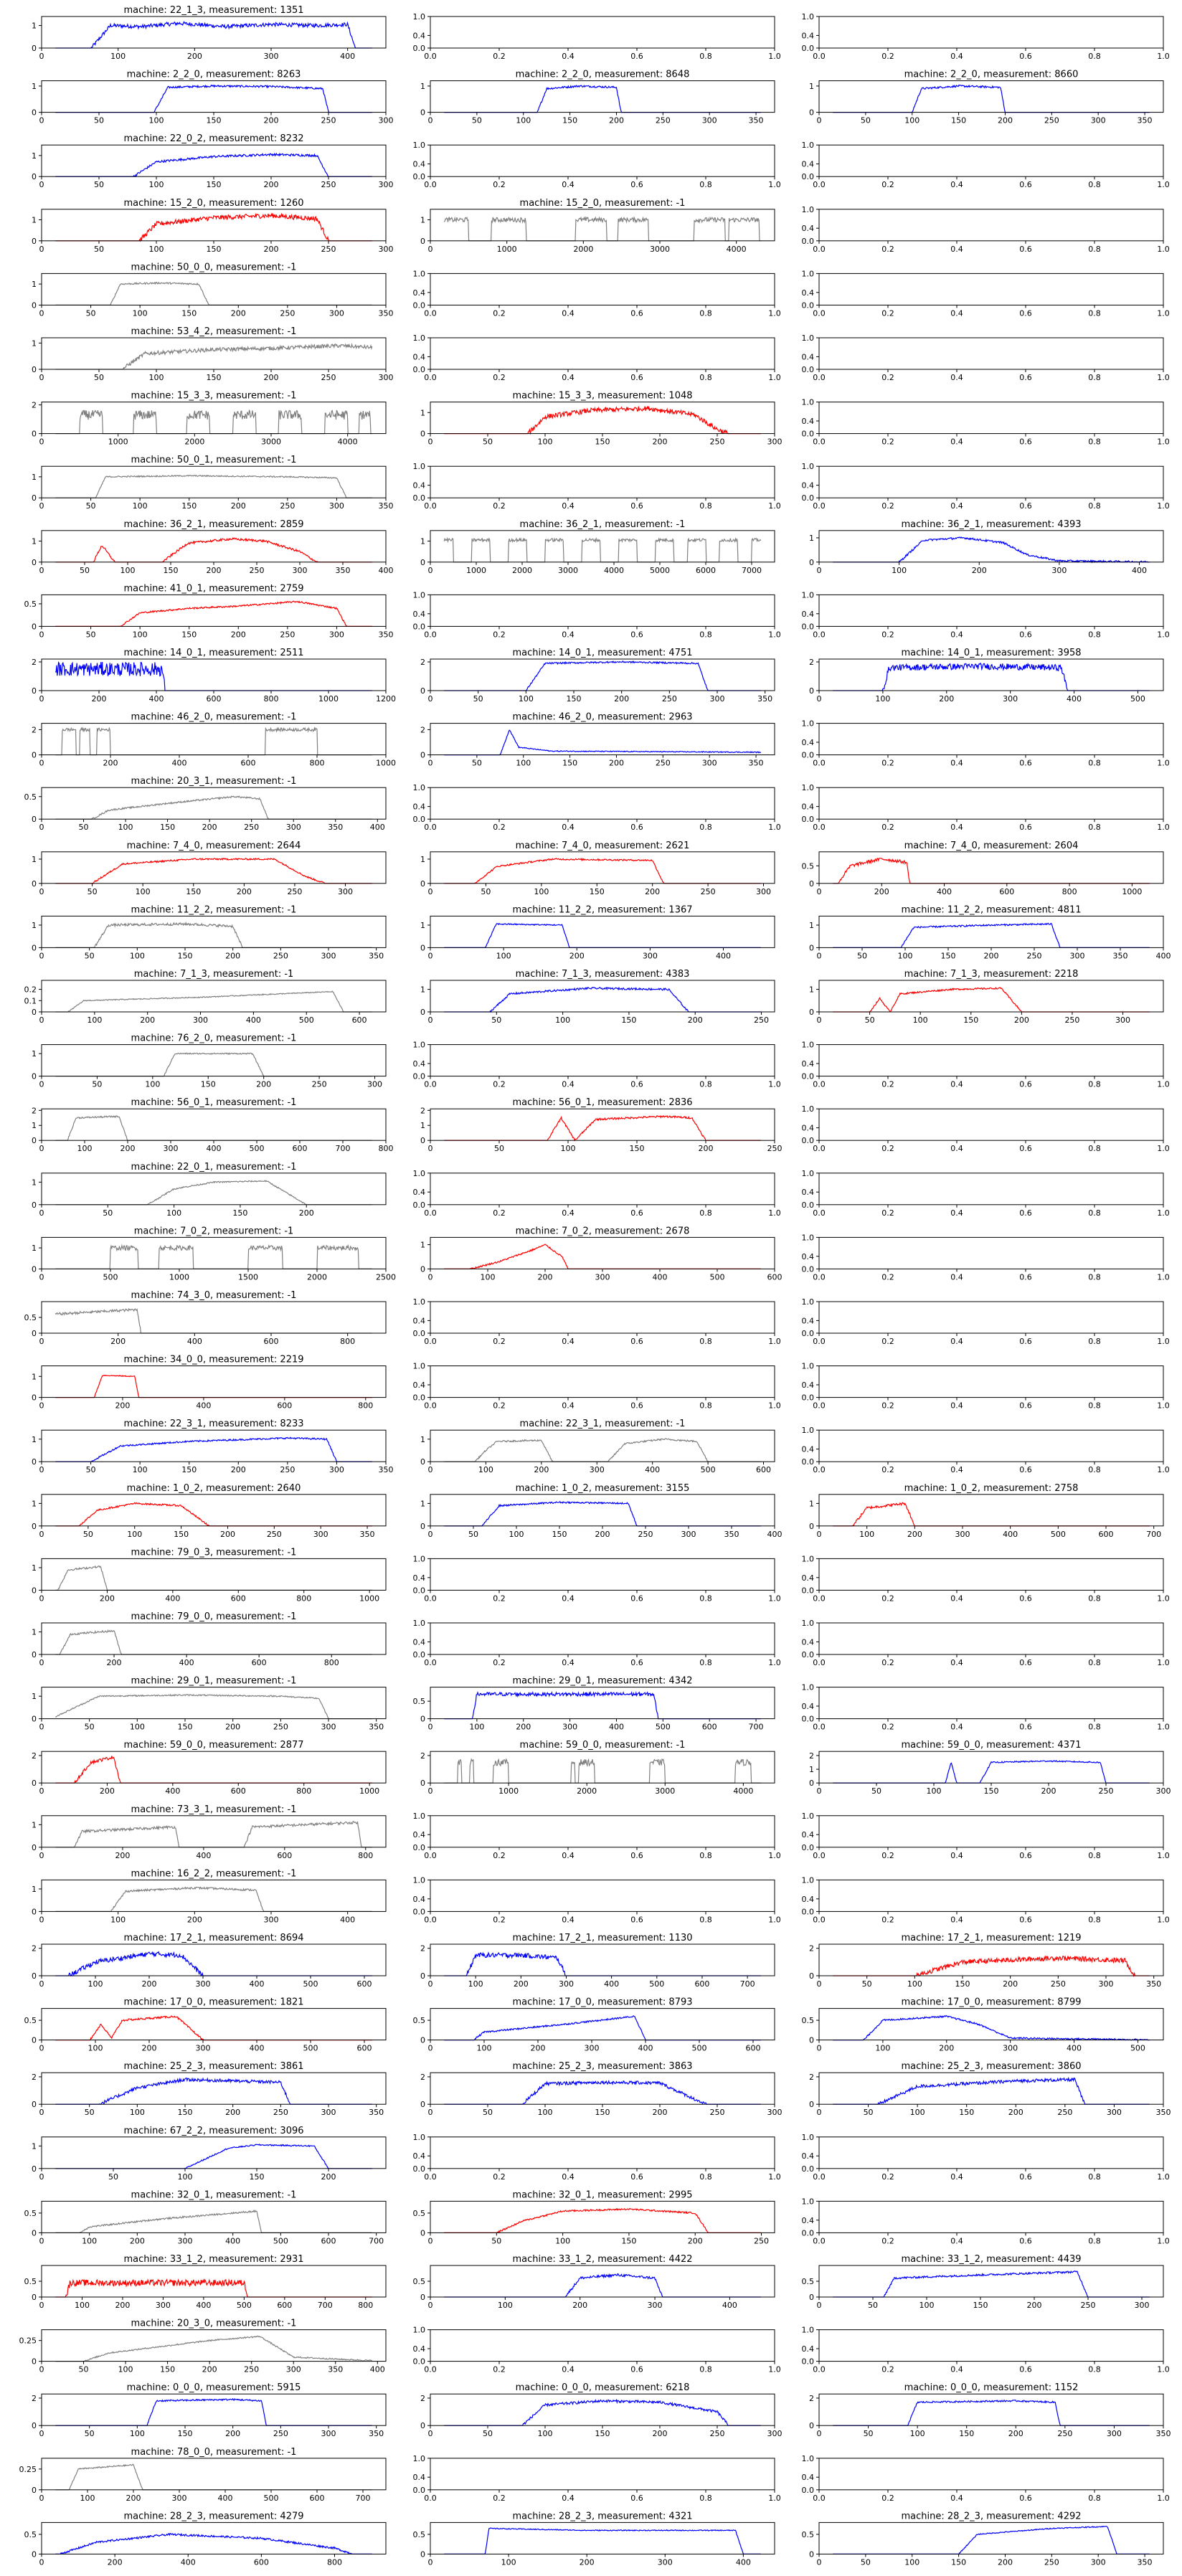 The image size is (1182, 2576). What do you see at coordinates (603, 2387) in the screenshot?
I see `subplot-title: machine: 0_0_0, measurement: 6218` at bounding box center [603, 2387].